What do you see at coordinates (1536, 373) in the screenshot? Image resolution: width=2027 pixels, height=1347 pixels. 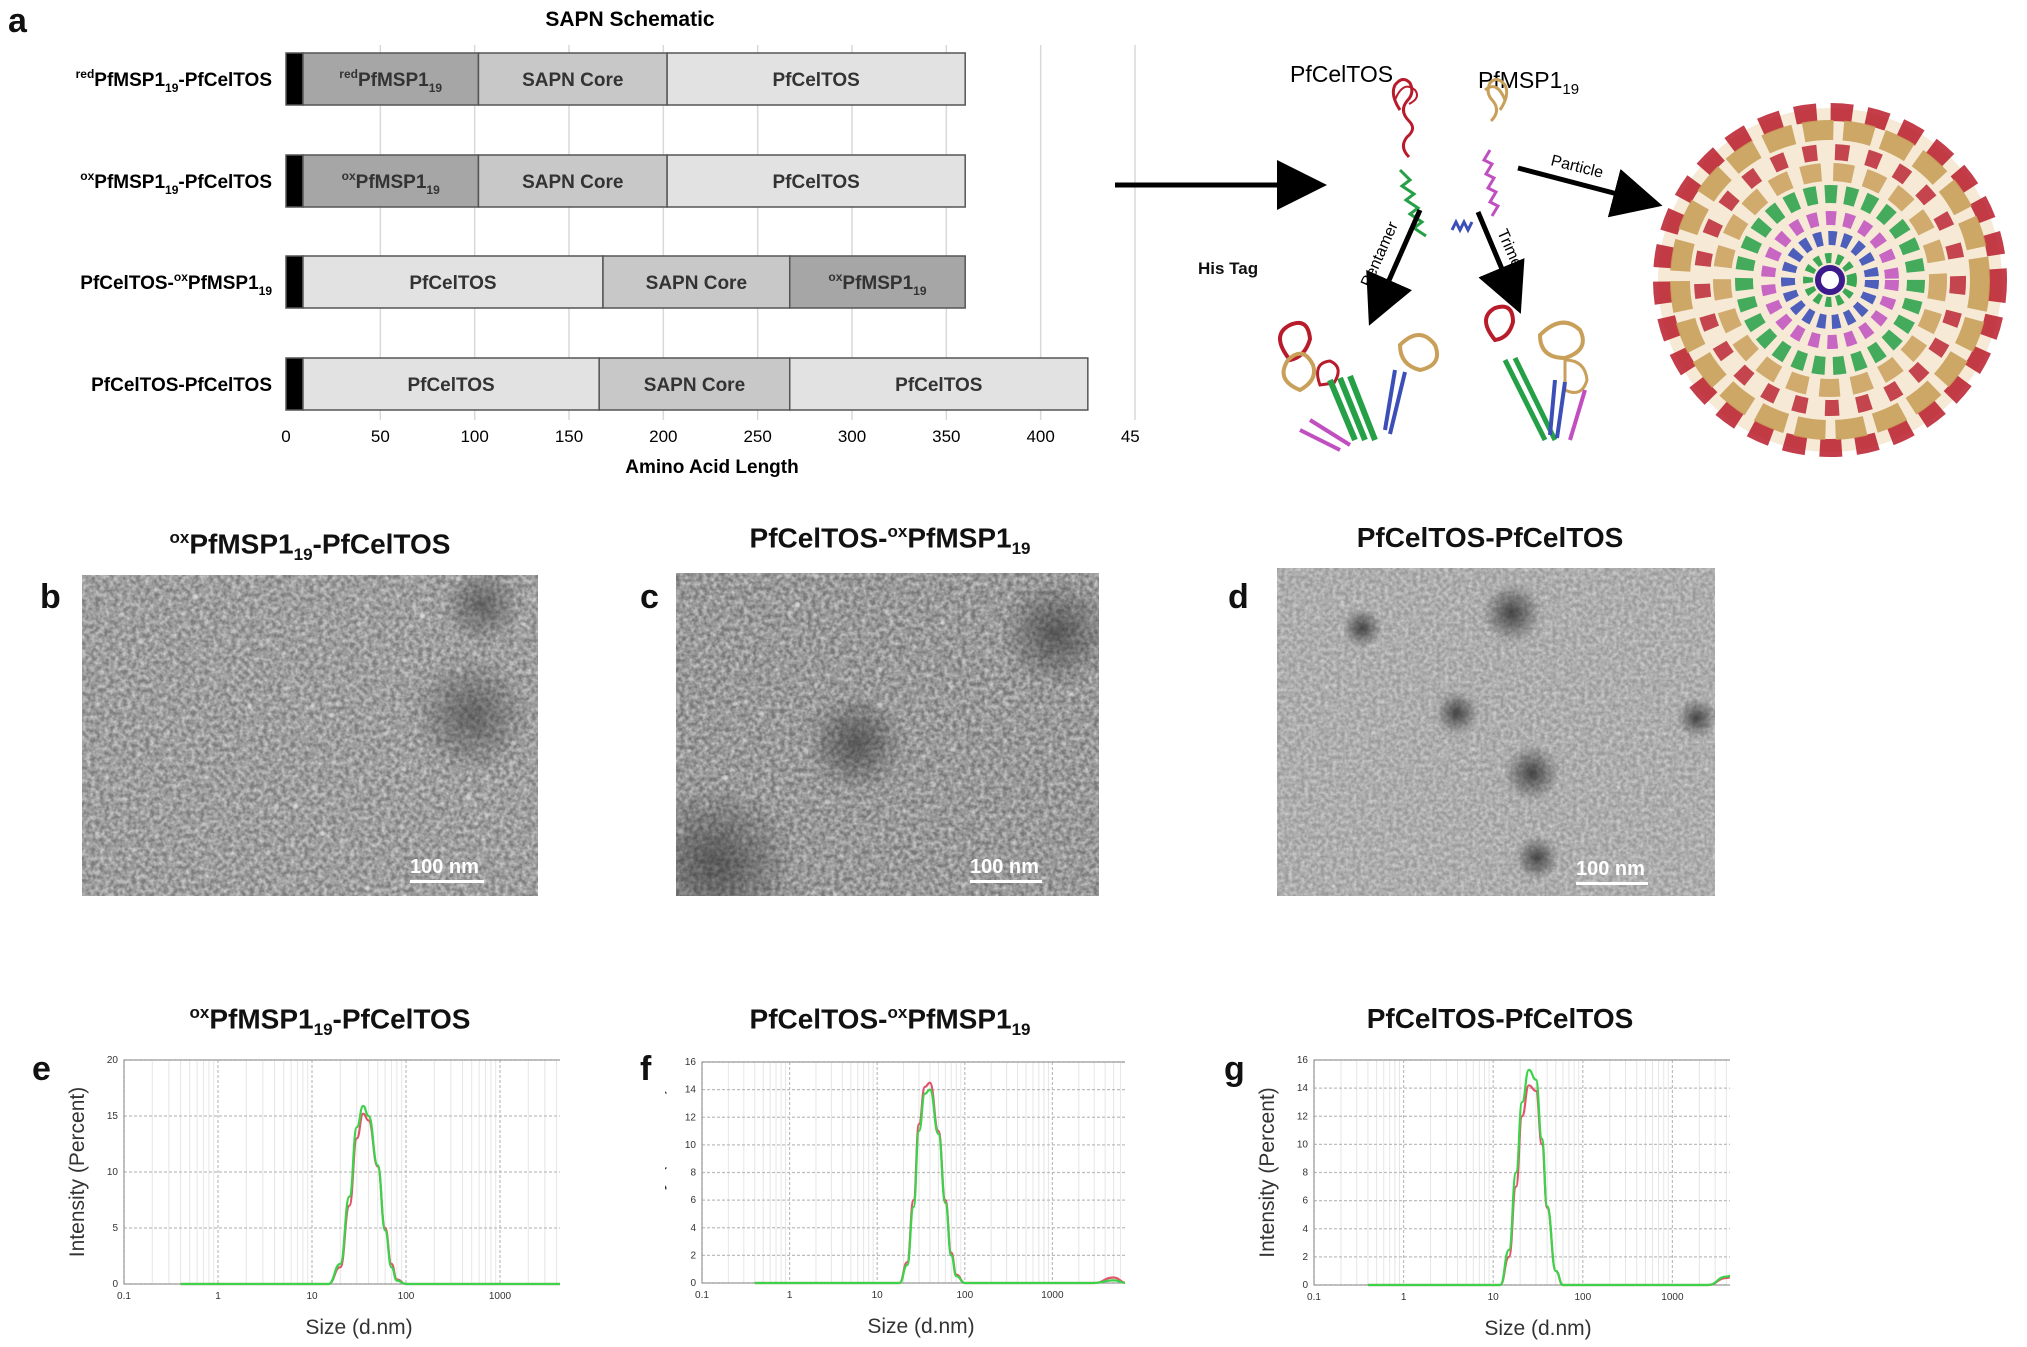 I see `trimer-structure` at bounding box center [1536, 373].